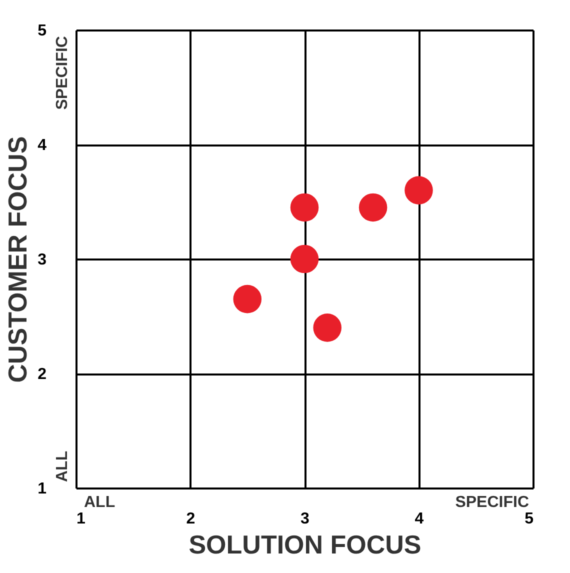 Image resolution: width=570 pixels, height=573 pixels. I want to click on y-tick-label: 4, so click(42, 145).